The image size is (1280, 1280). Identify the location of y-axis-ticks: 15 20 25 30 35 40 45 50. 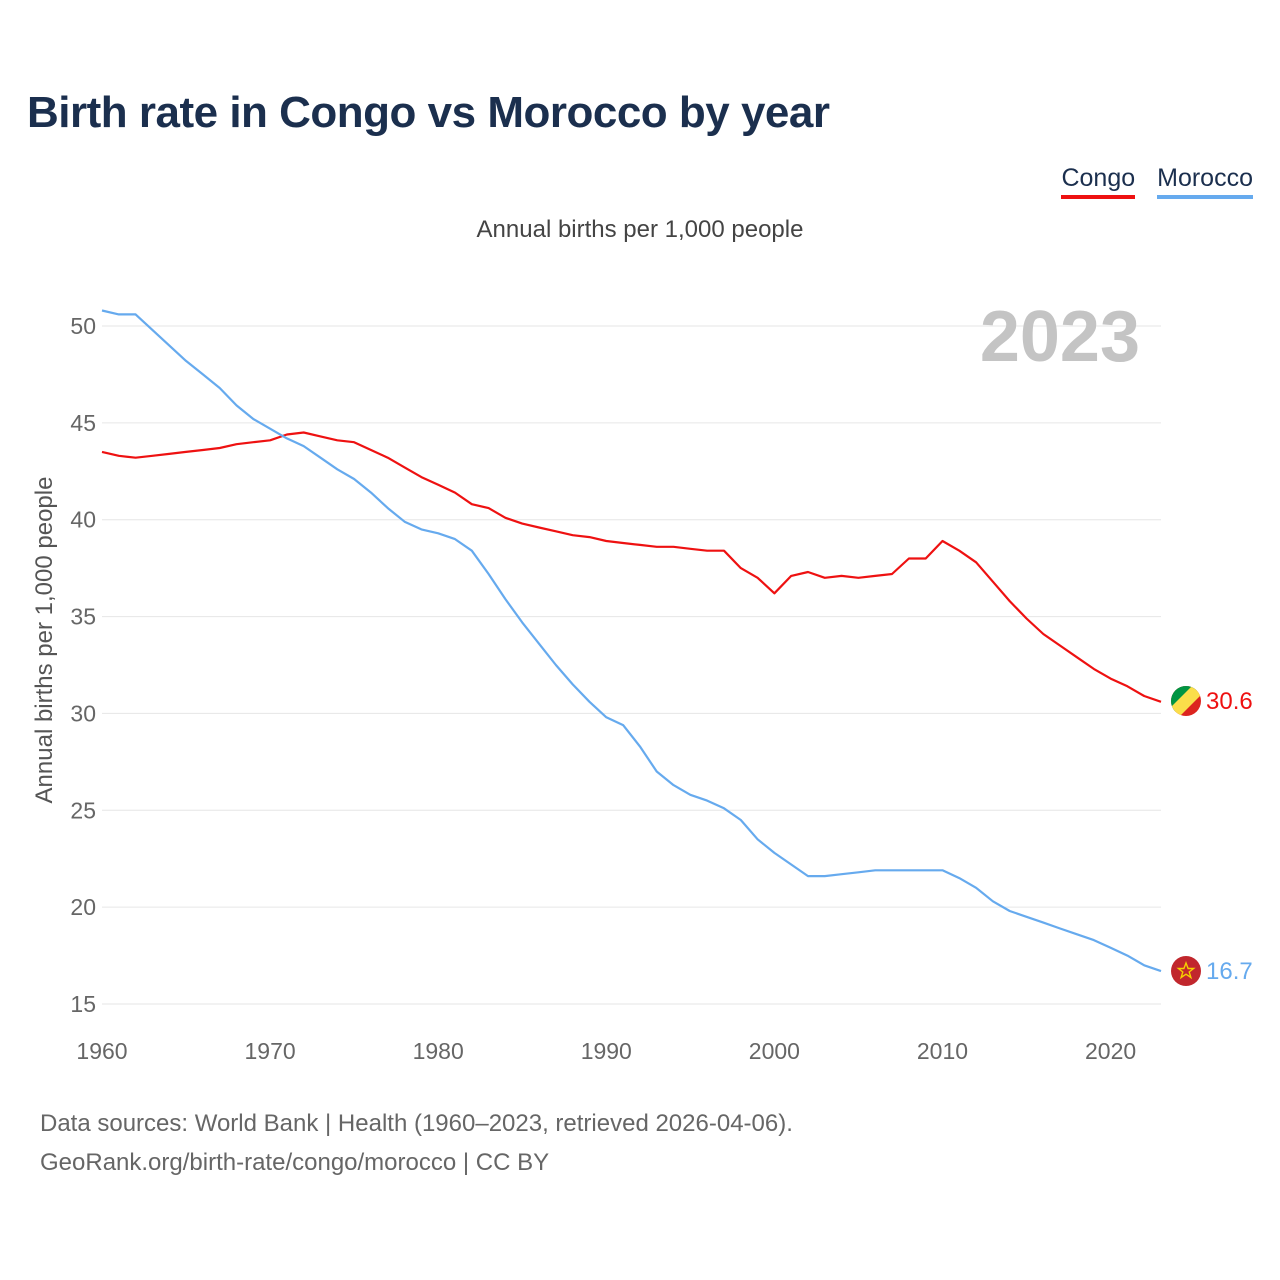
(83, 665).